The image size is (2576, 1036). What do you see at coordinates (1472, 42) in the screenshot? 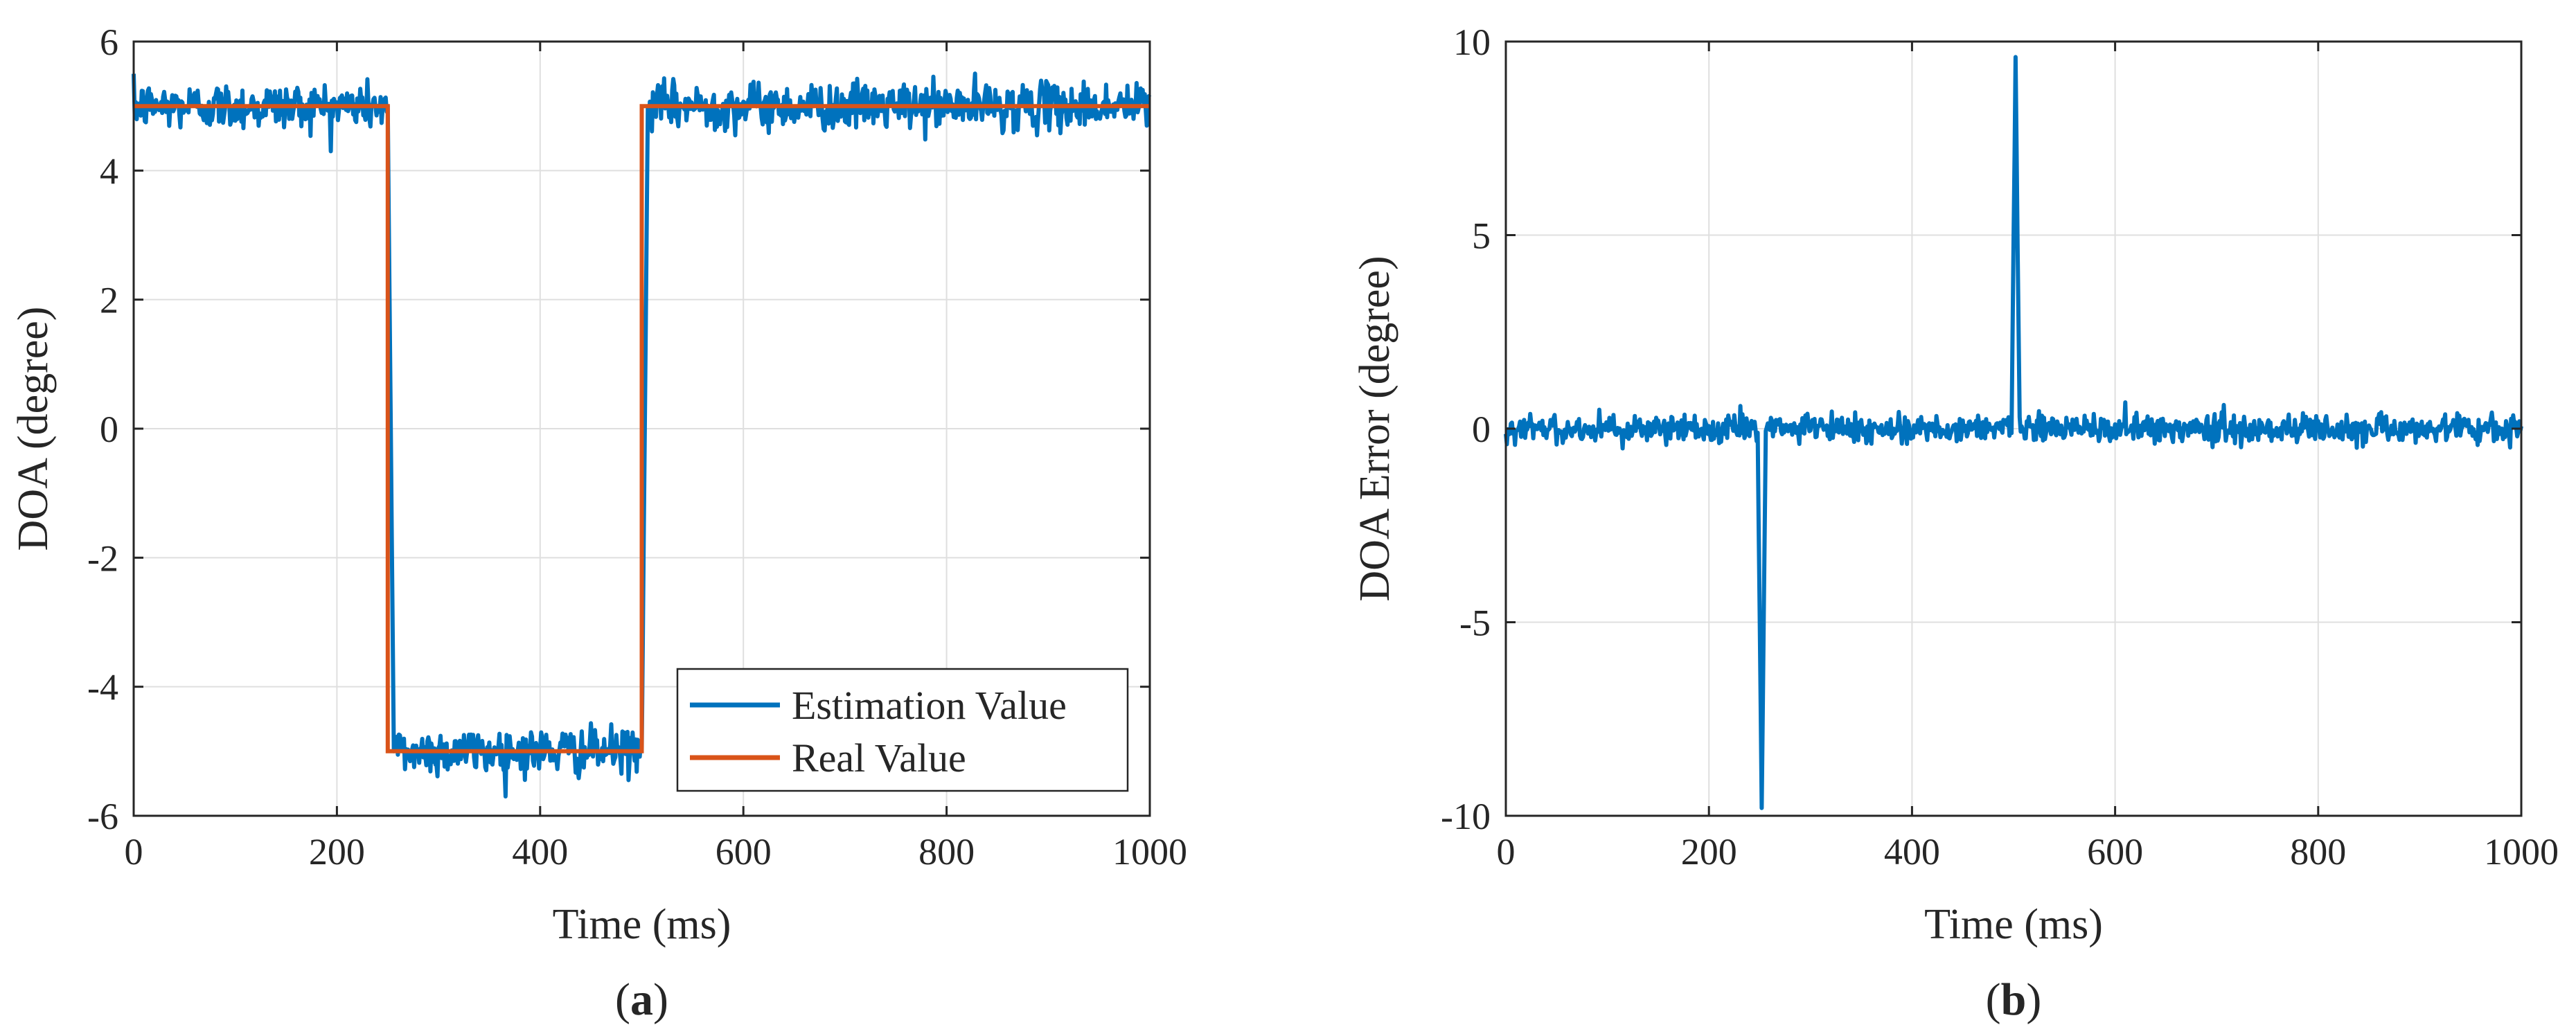
I see `y-tick-label: 10` at bounding box center [1472, 42].